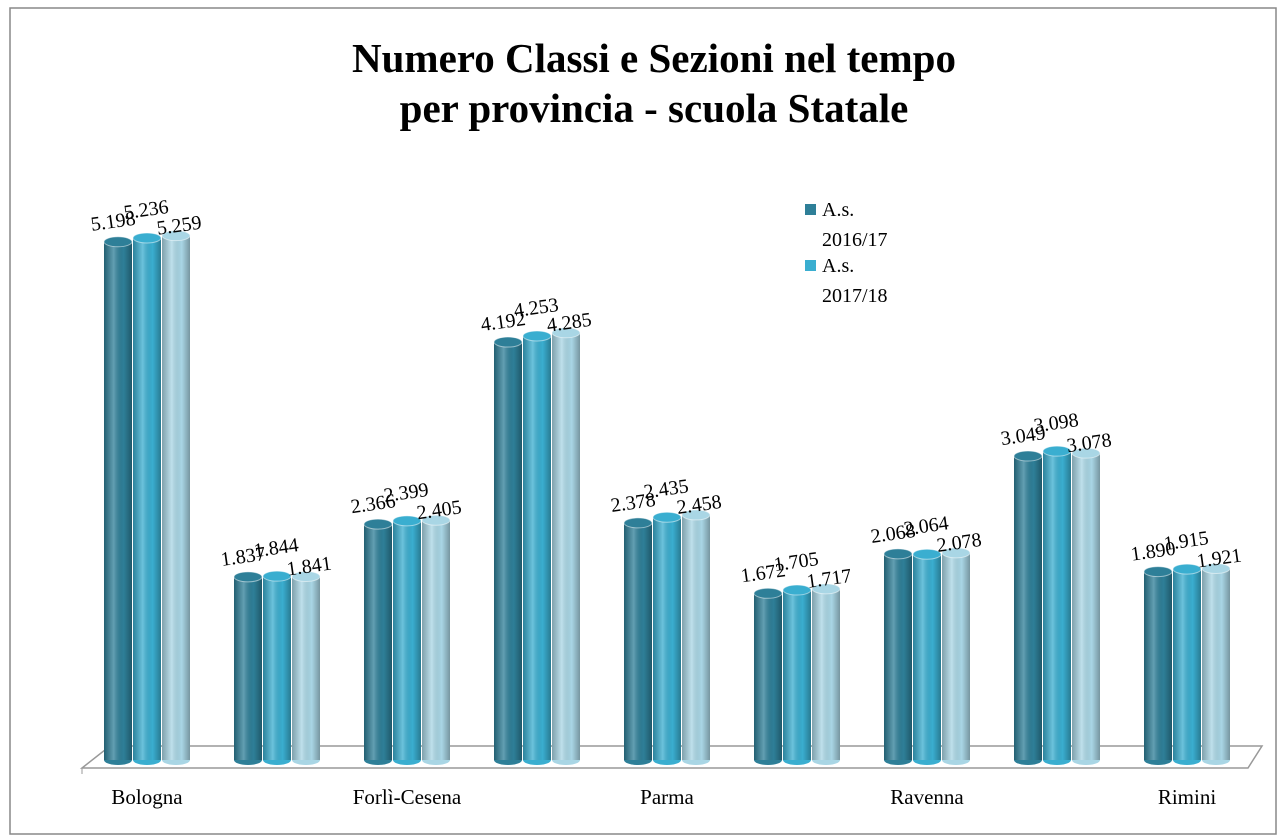  I want to click on x-tick-label: Forlì-Cesena, so click(407, 797).